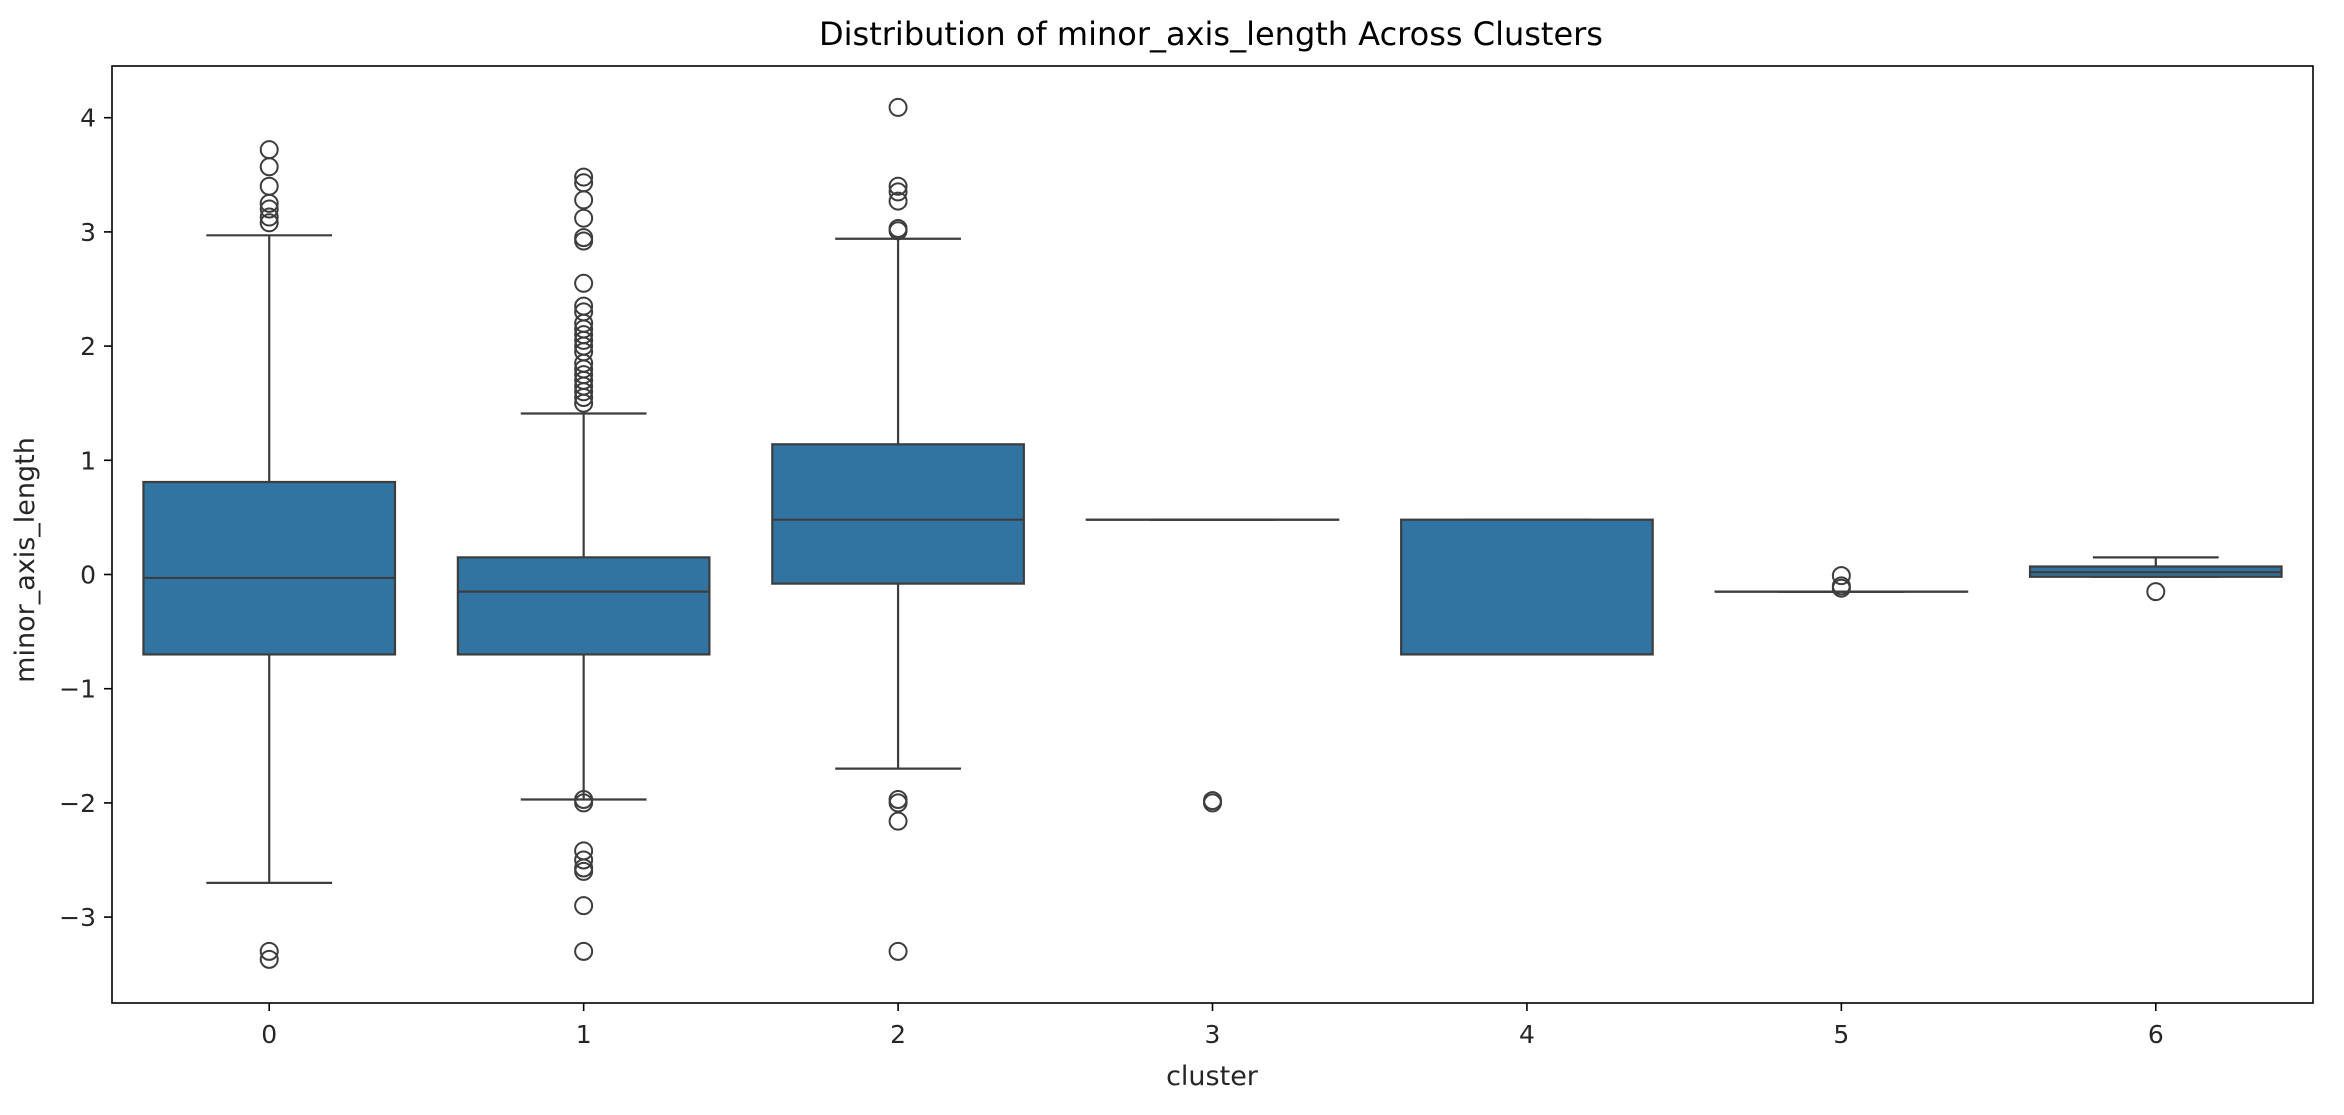  Describe the element at coordinates (1527, 1034) in the screenshot. I see `x-tick-label: 4` at that location.